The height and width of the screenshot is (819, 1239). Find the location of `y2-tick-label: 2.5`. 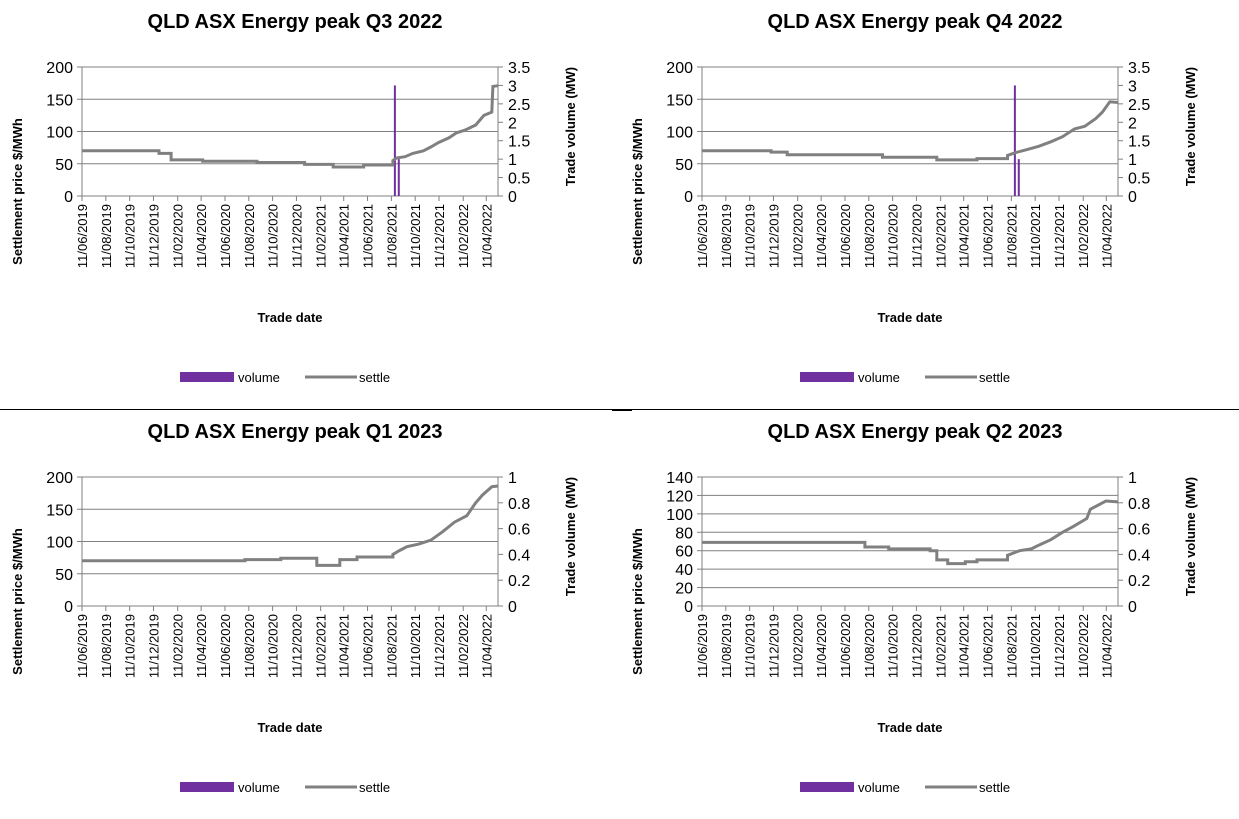

y2-tick-label: 2.5 is located at coordinates (1139, 105).